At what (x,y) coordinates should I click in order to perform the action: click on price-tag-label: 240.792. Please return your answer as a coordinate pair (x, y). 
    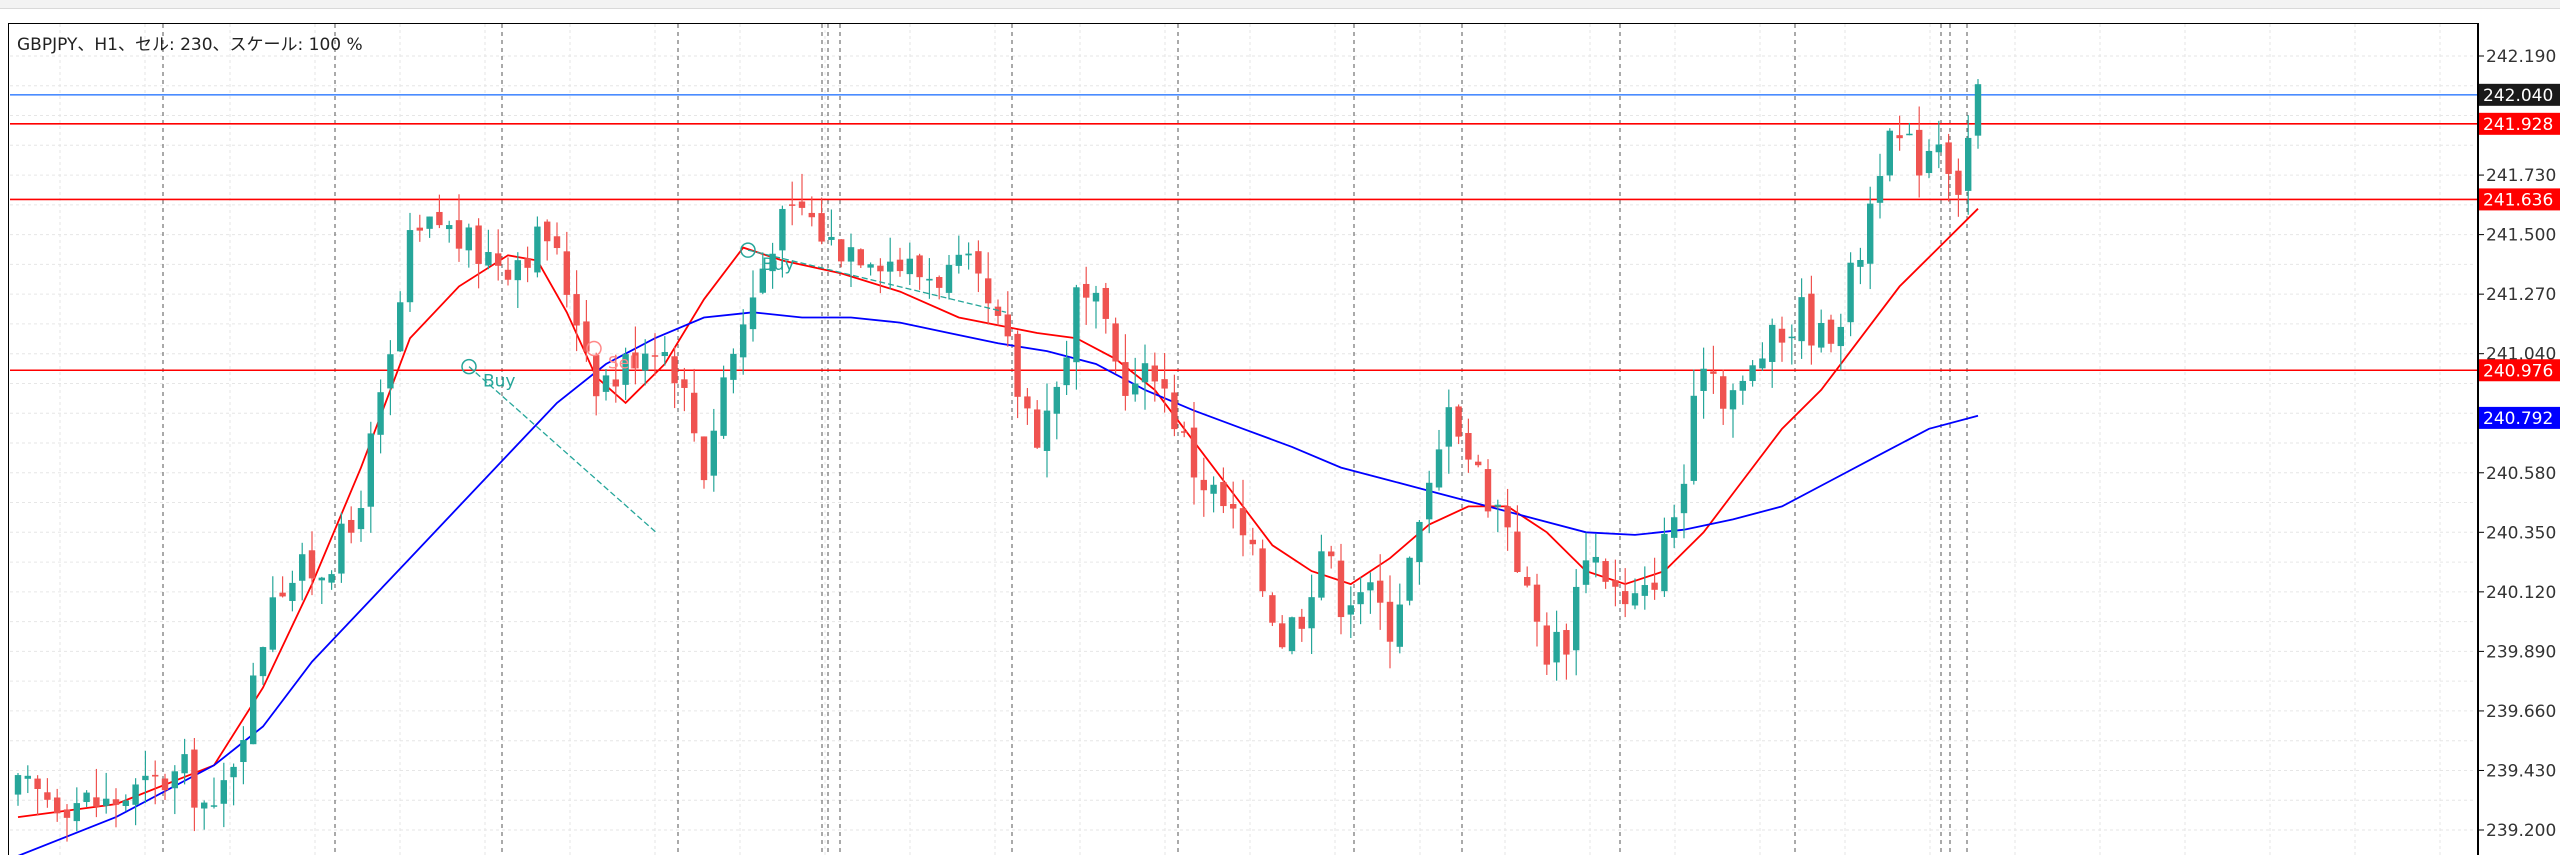
    Looking at the image, I should click on (2518, 419).